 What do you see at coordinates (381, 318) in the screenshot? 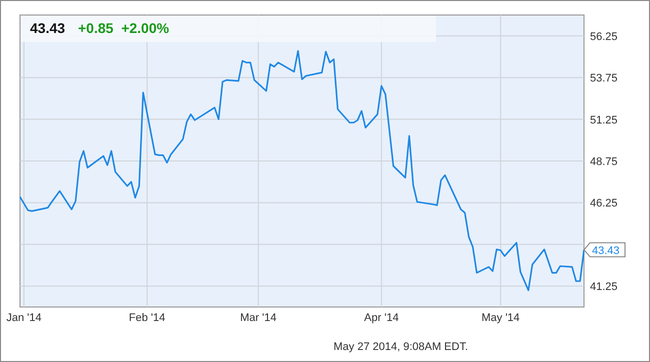
I see `x-tick-label: Apr '14` at bounding box center [381, 318].